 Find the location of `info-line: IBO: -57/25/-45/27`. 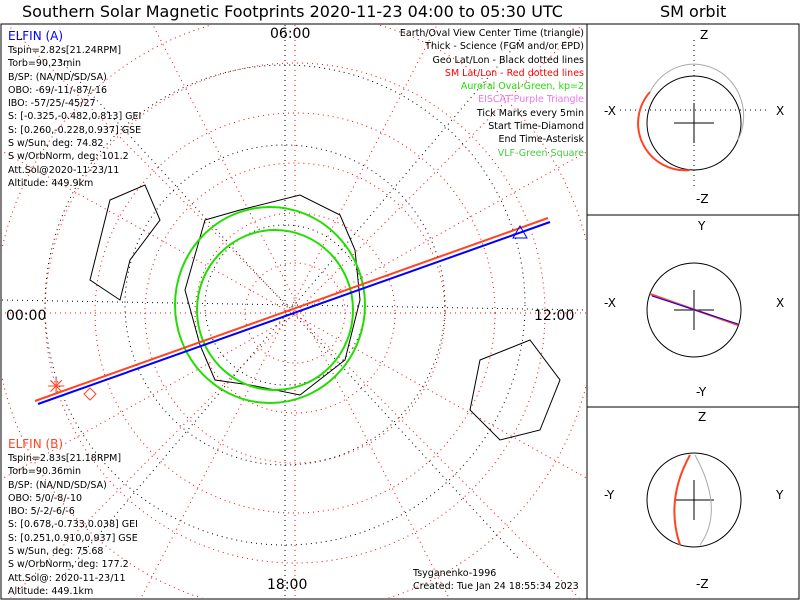

info-line: IBO: -57/25/-45/27 is located at coordinates (52, 104).